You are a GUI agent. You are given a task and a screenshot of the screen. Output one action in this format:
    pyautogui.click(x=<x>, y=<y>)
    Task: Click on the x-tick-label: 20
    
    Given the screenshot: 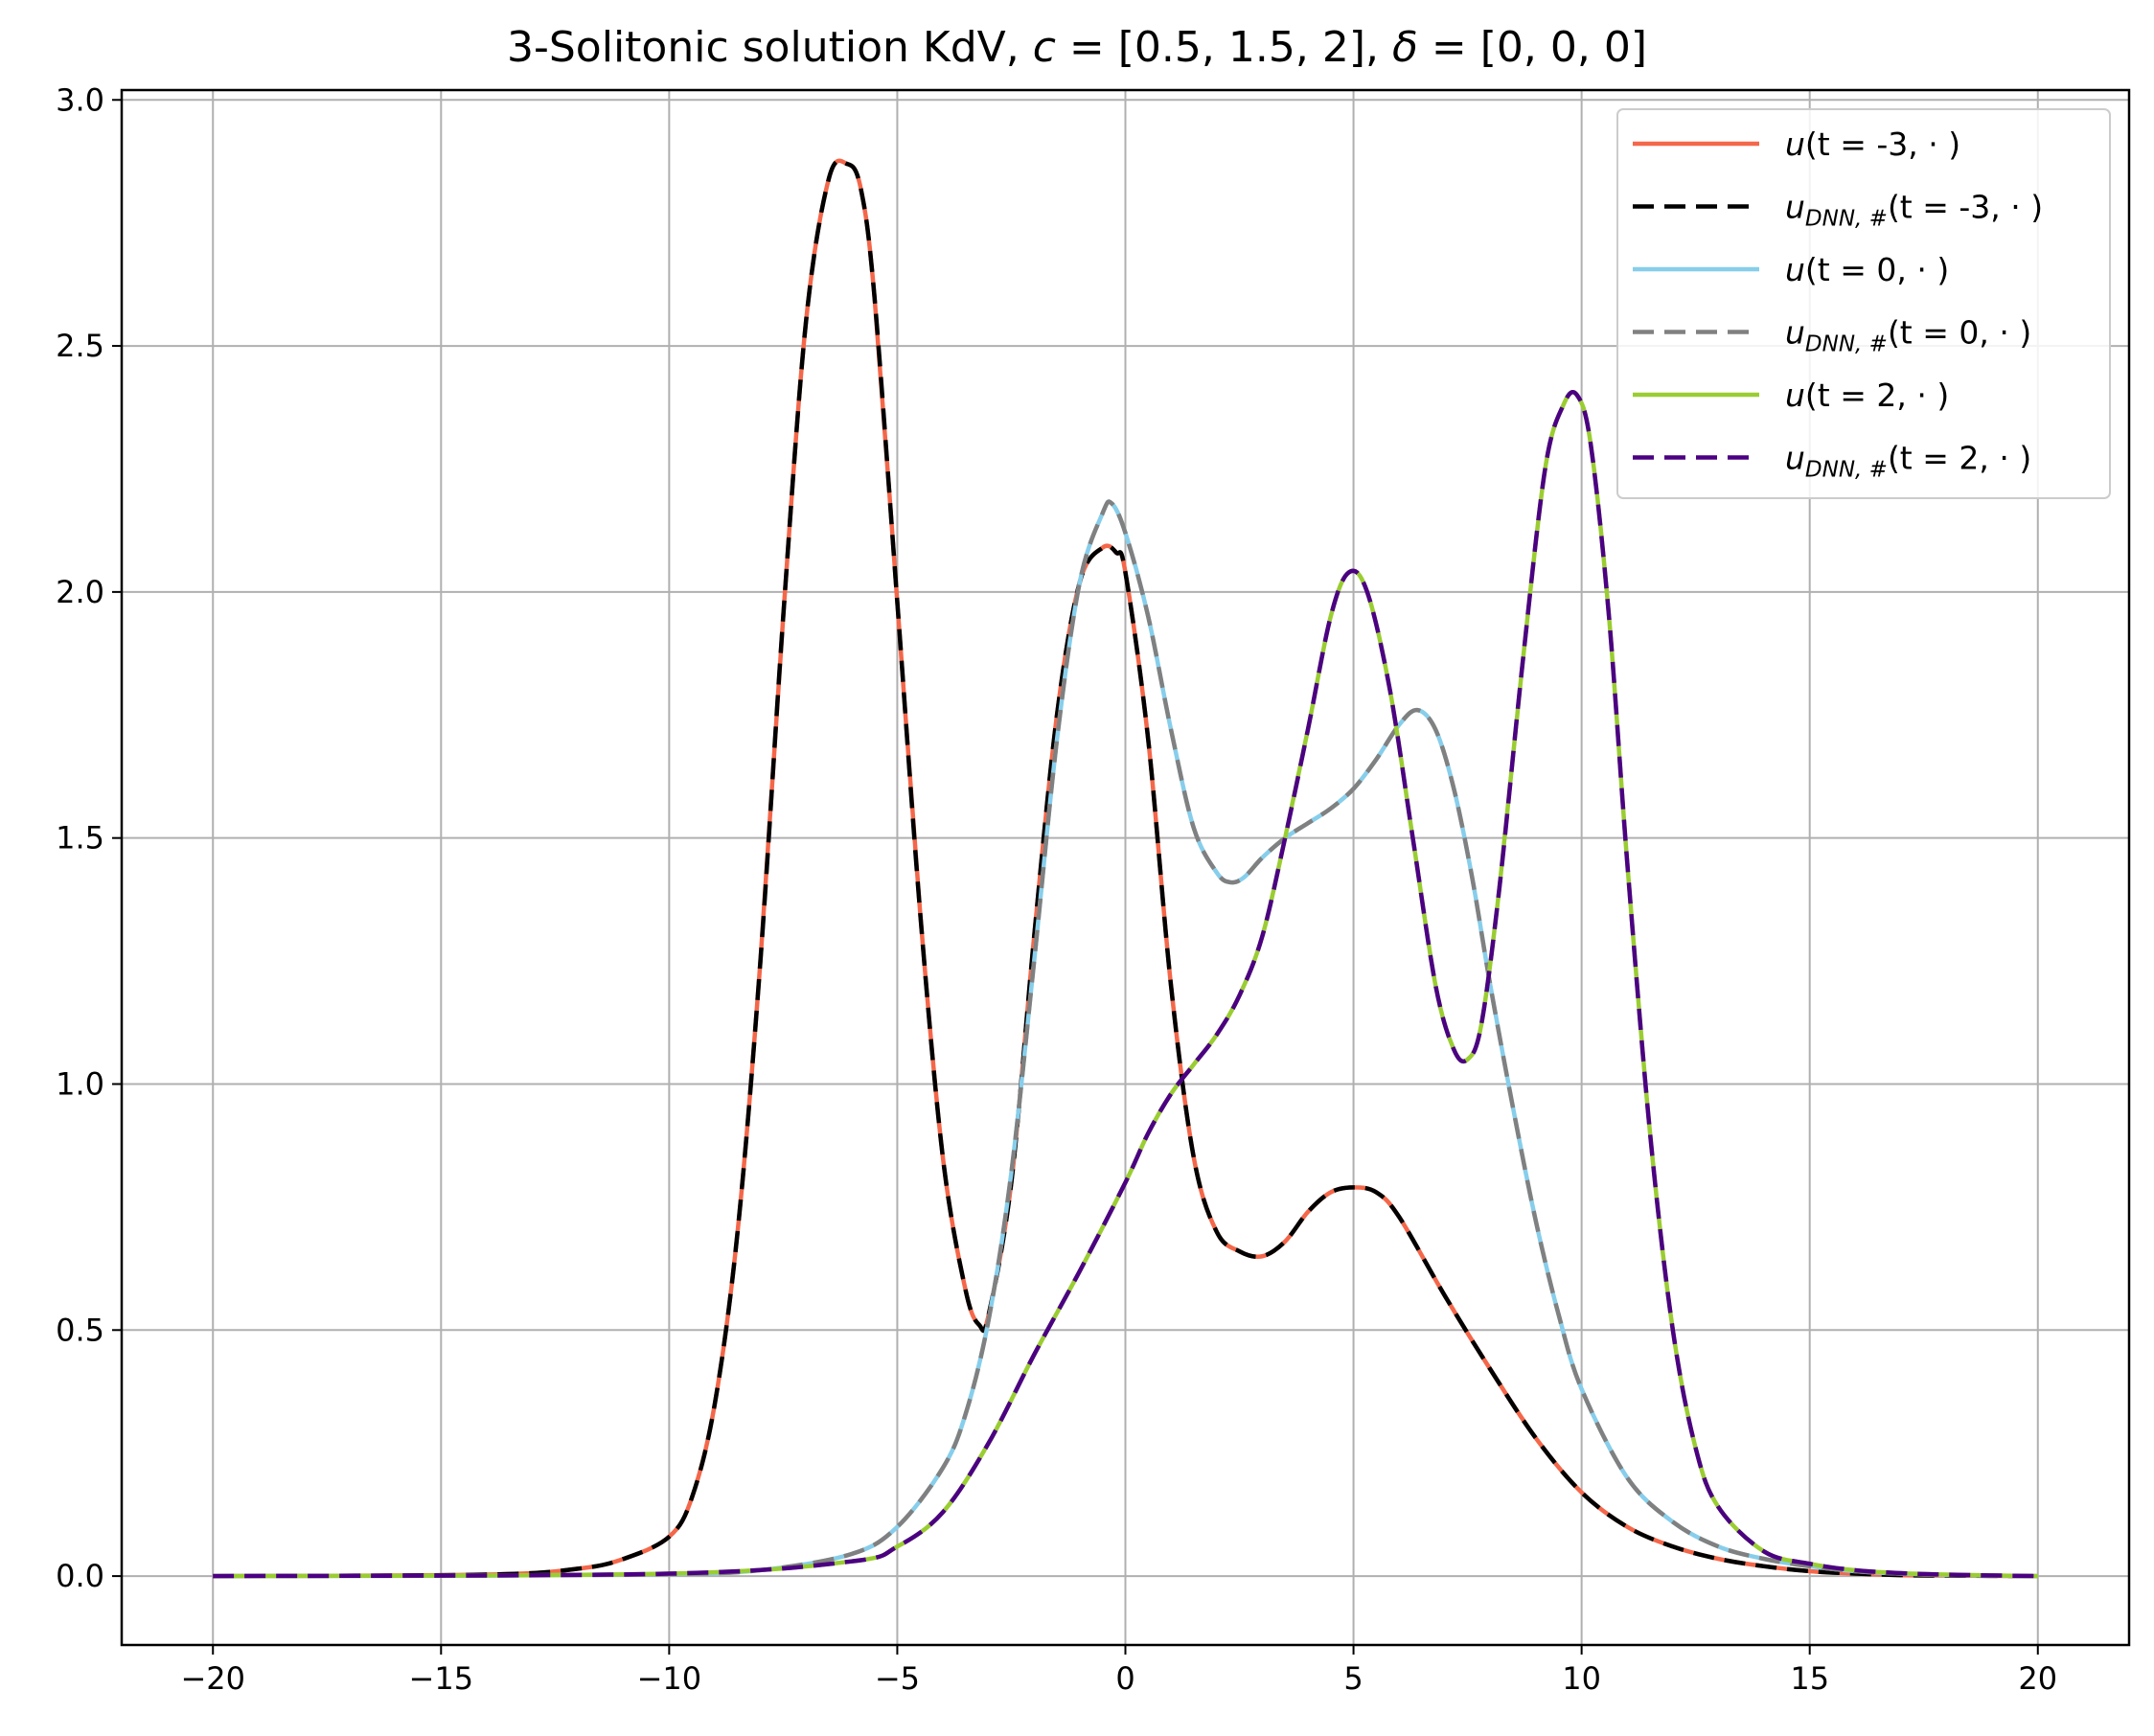 What is the action you would take?
    pyautogui.click(x=2038, y=1679)
    